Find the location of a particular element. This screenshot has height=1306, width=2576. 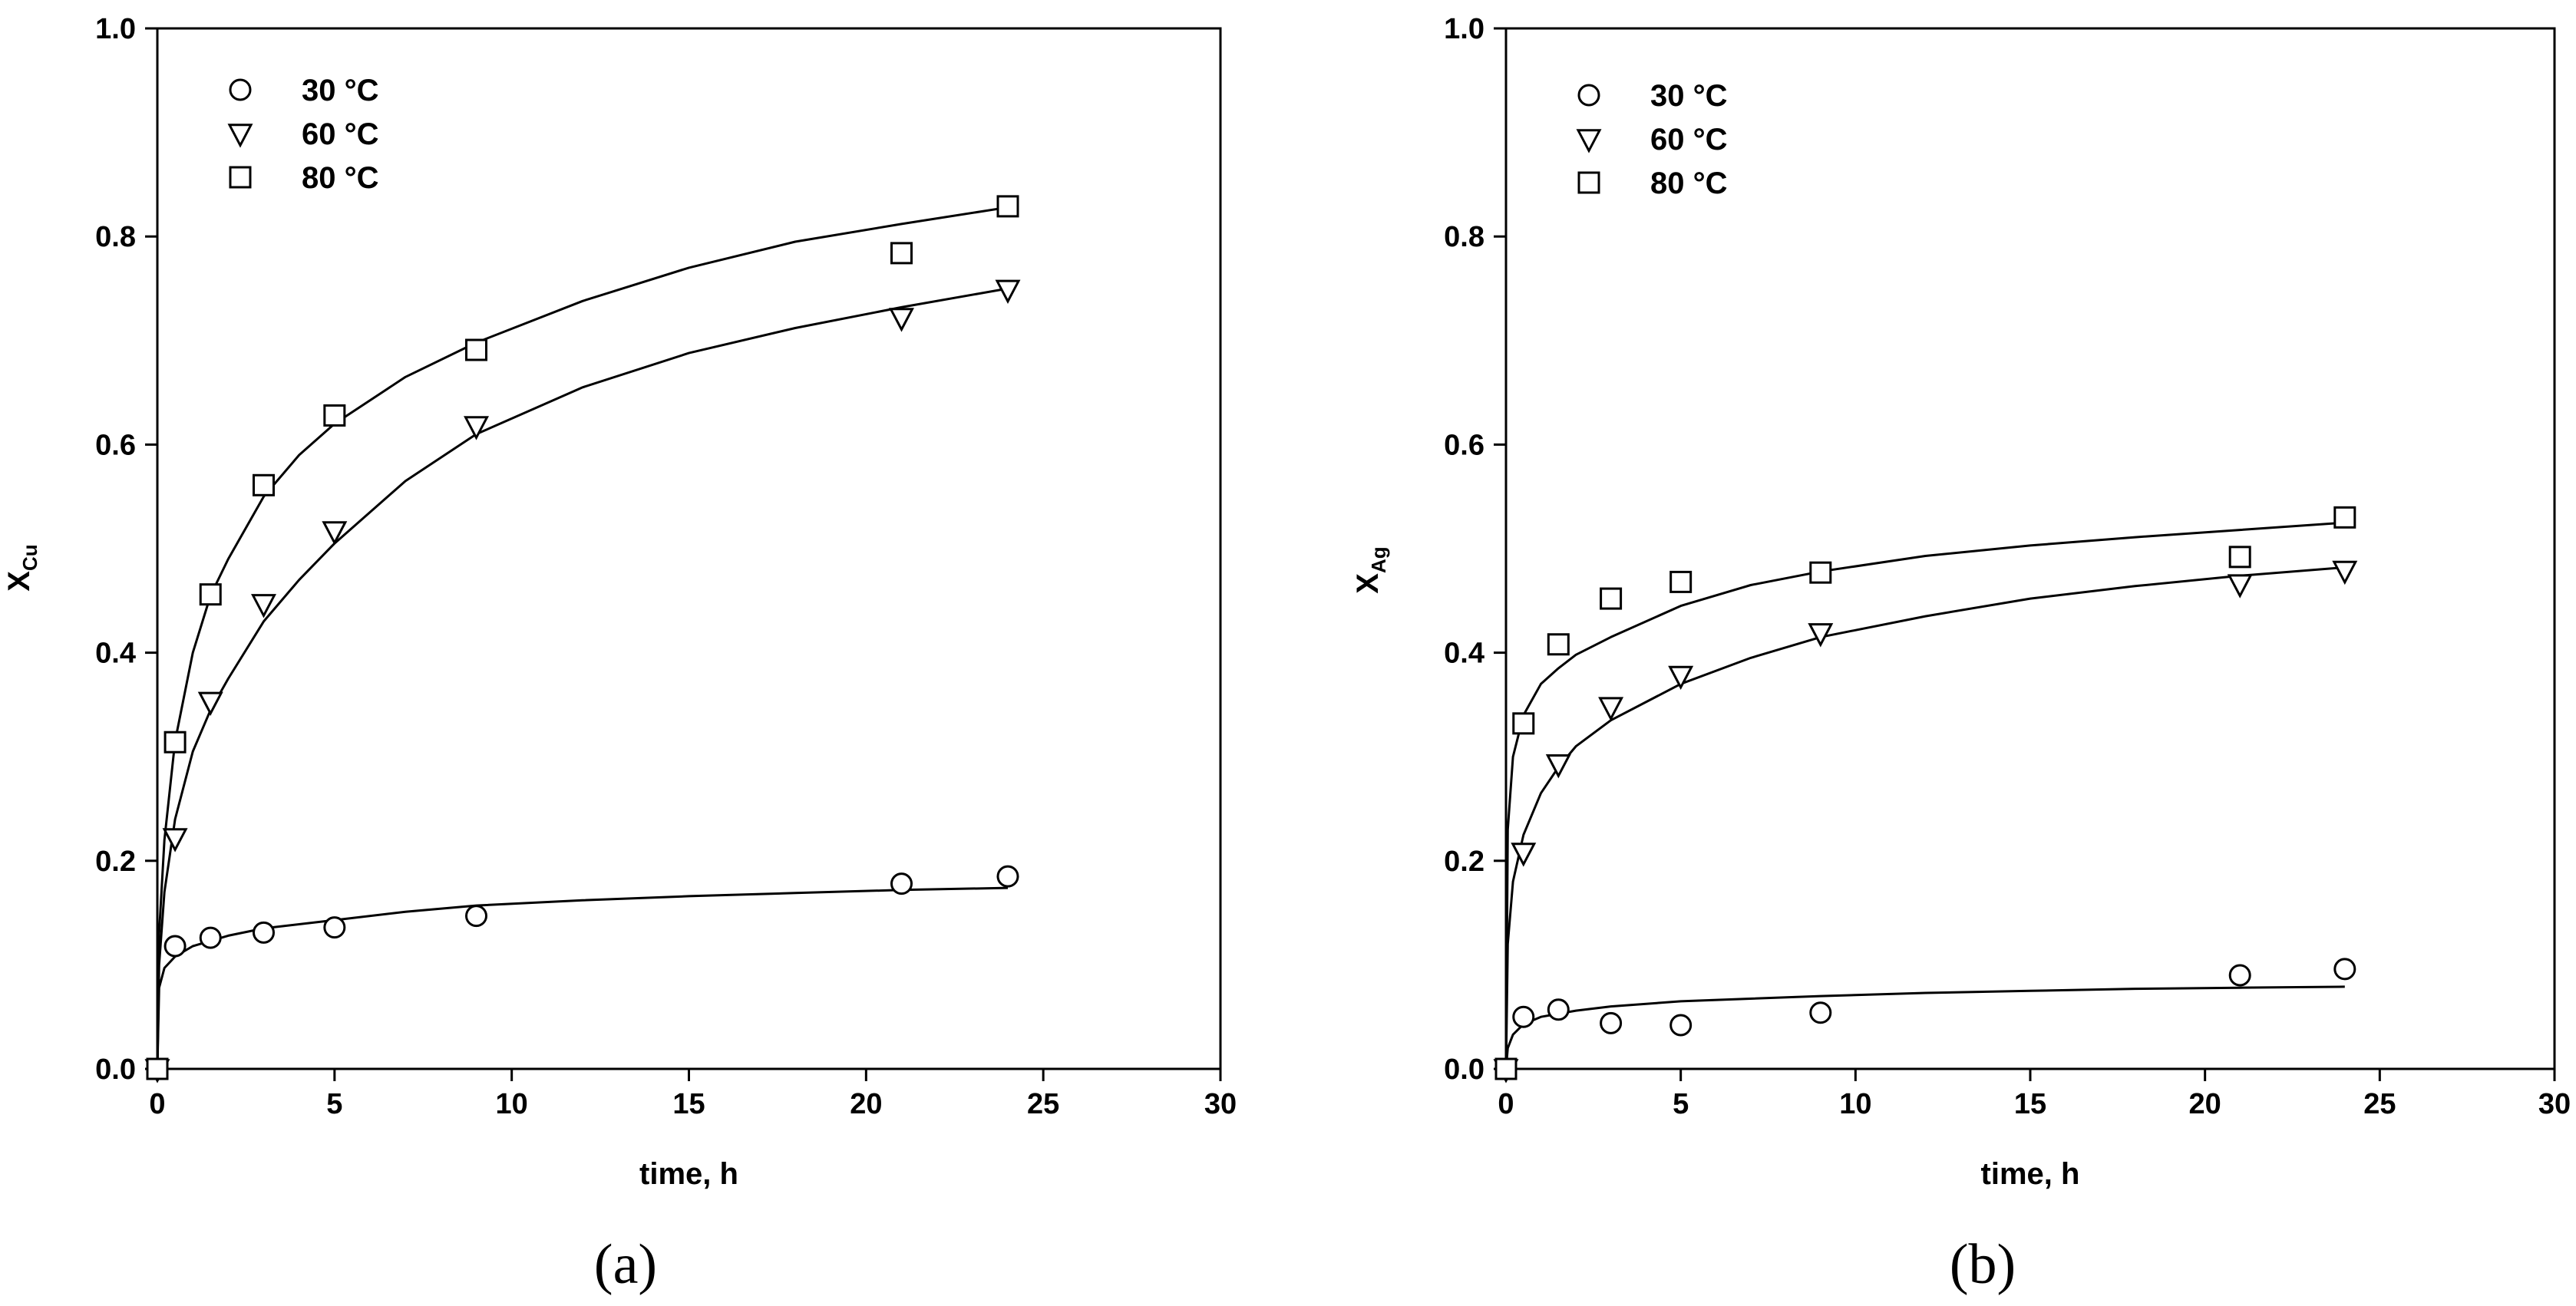

y-axis-title: XCu is located at coordinates (21, 567).